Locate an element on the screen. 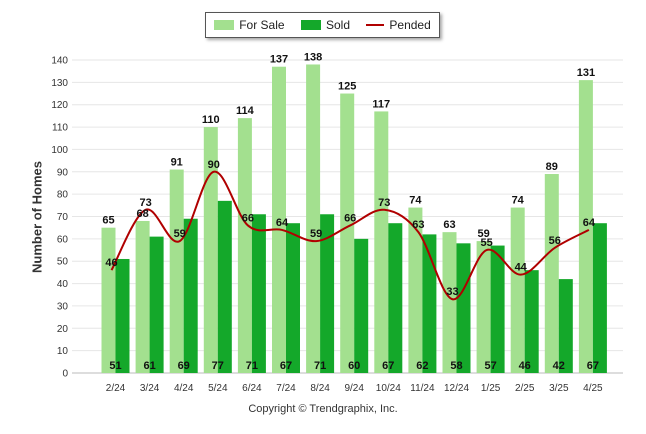 The height and width of the screenshot is (434, 646). data-label-for-sale: 110 is located at coordinates (211, 120).